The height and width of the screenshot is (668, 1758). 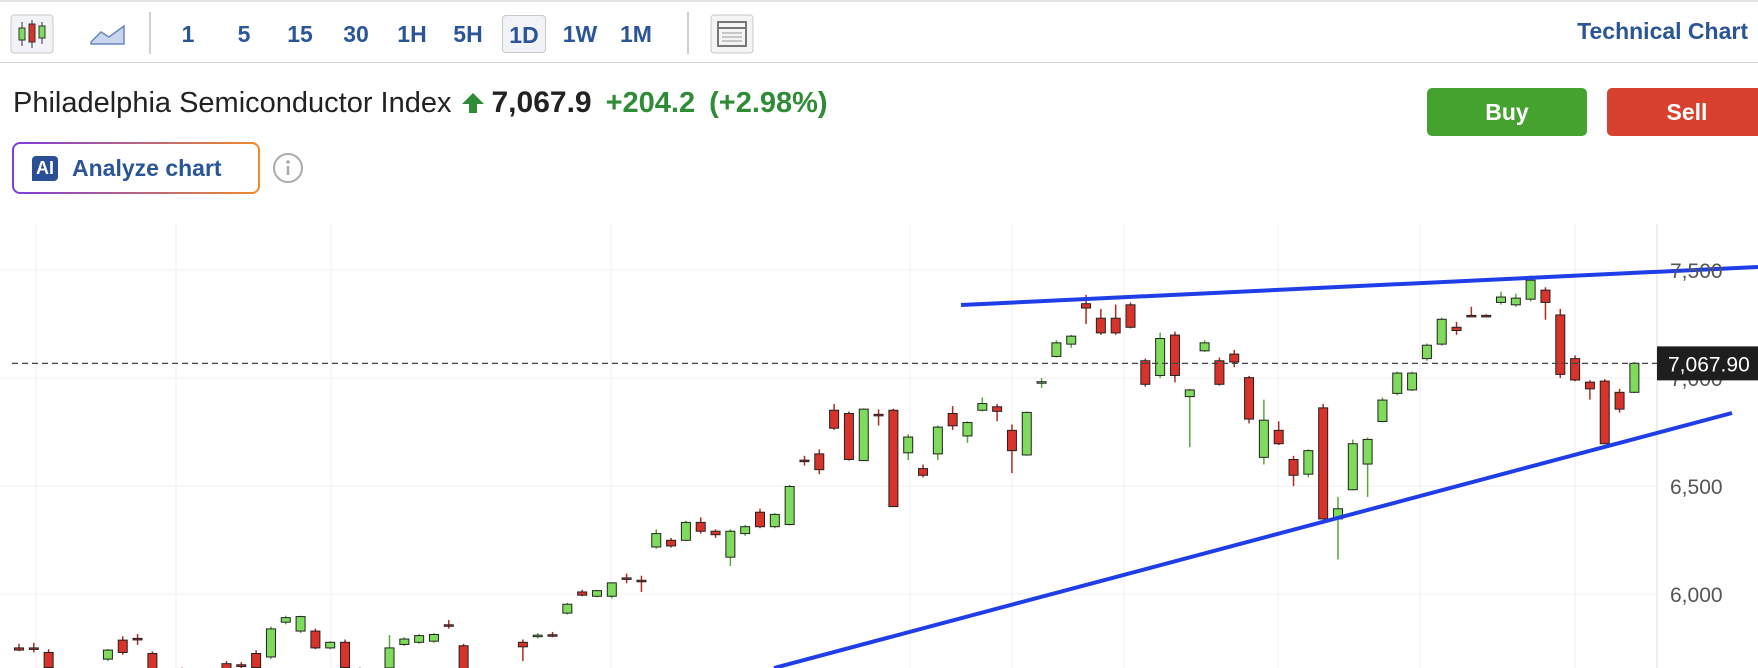 I want to click on y-tick-label: 6,500, so click(x=1696, y=487).